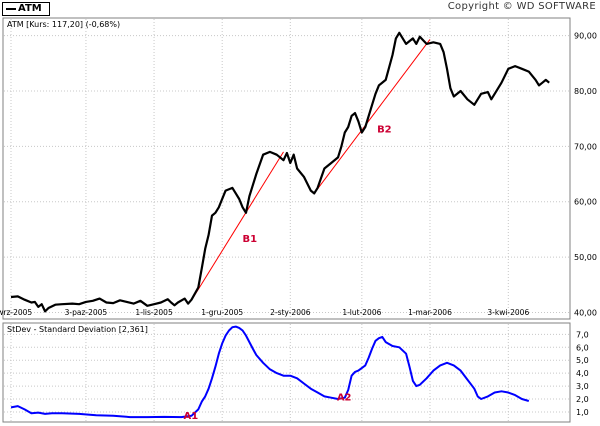  I want to click on stdev-y-ticks: 1,0 2,0 3,0 4,0 5,0 6,0 7,0, so click(582, 373).